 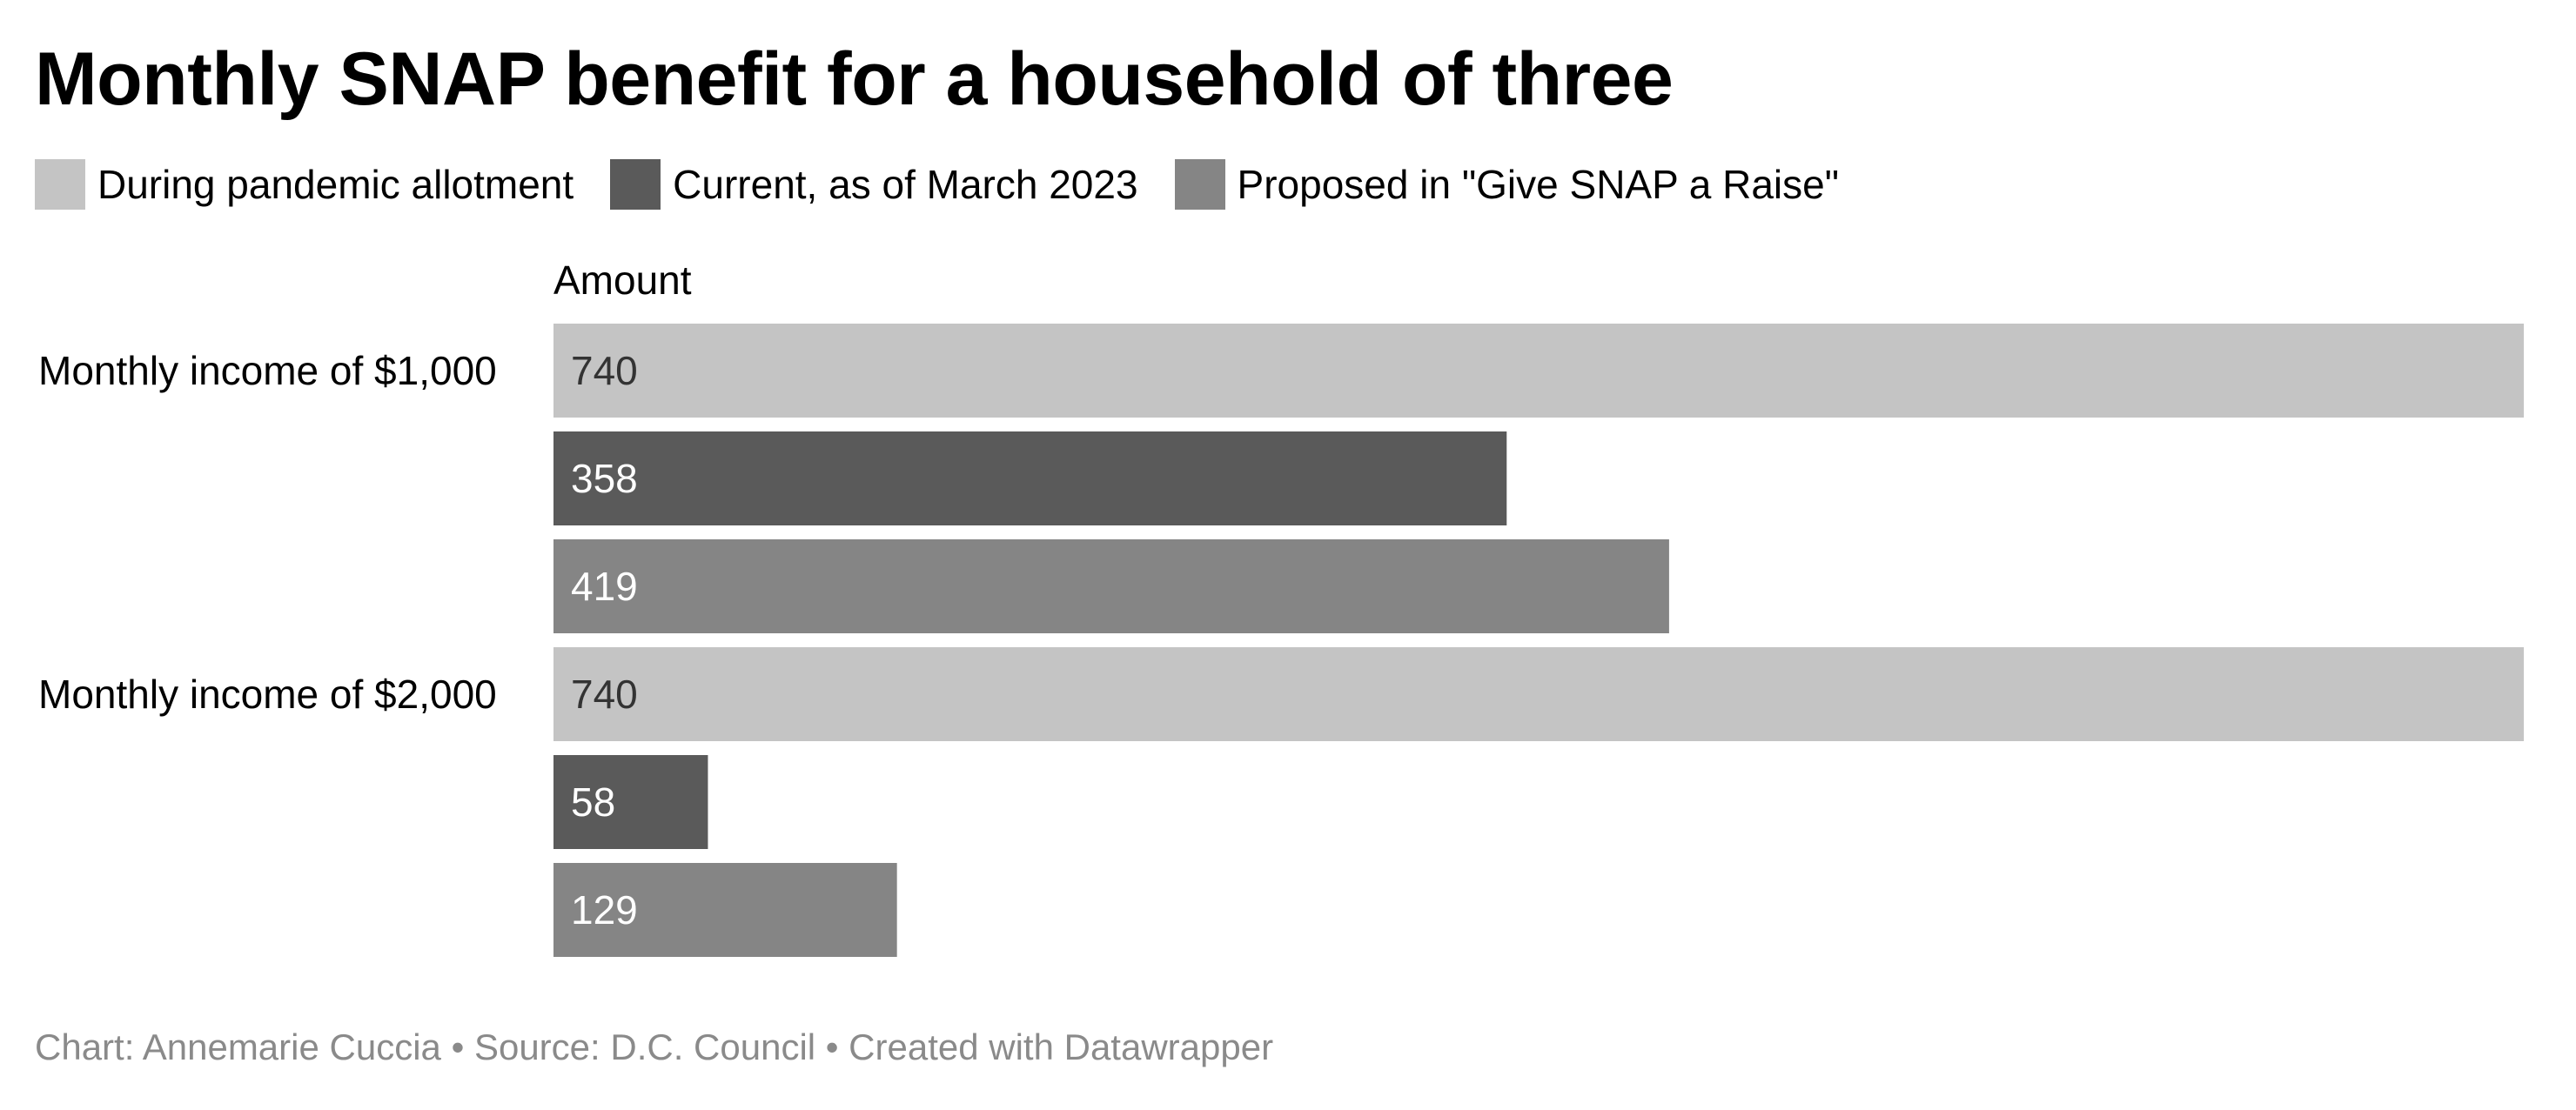 What do you see at coordinates (604, 910) in the screenshot?
I see `bar-value-label: 129` at bounding box center [604, 910].